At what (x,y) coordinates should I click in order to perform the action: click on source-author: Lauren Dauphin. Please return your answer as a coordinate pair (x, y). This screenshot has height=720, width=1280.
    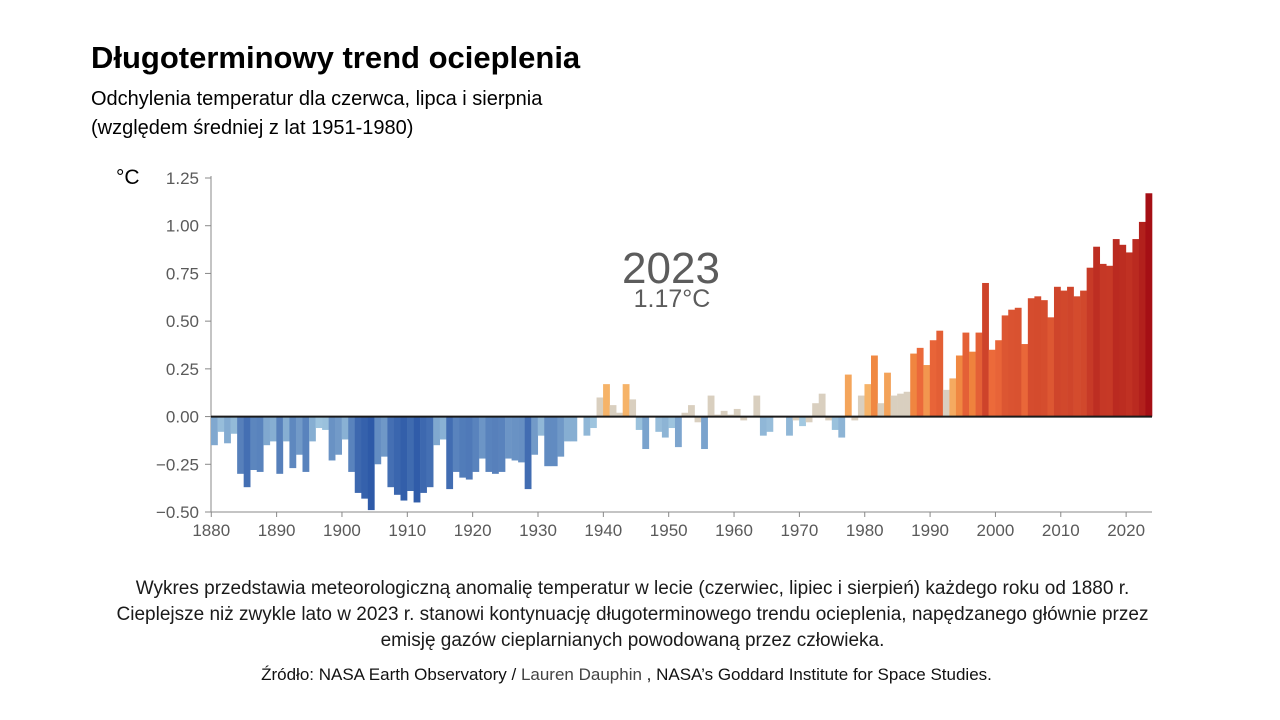
    Looking at the image, I should click on (581, 674).